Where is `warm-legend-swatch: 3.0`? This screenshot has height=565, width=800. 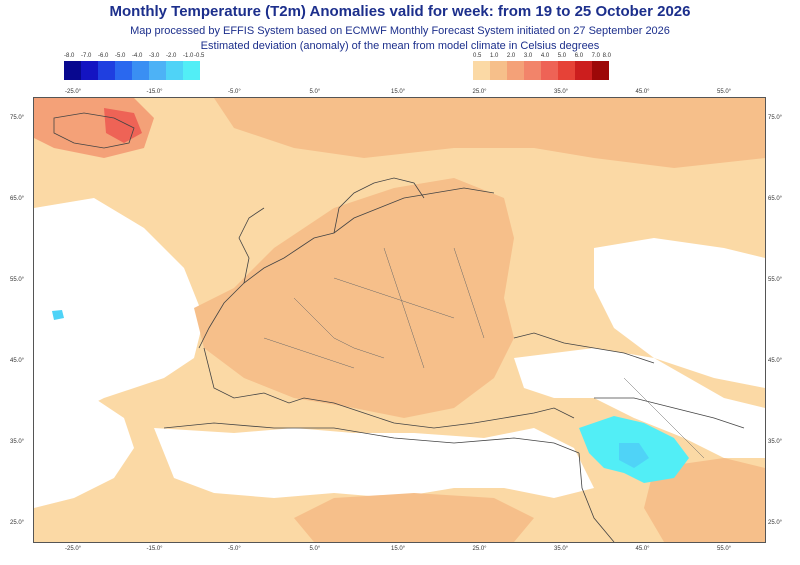
warm-legend-swatch: 3.0 is located at coordinates (532, 66).